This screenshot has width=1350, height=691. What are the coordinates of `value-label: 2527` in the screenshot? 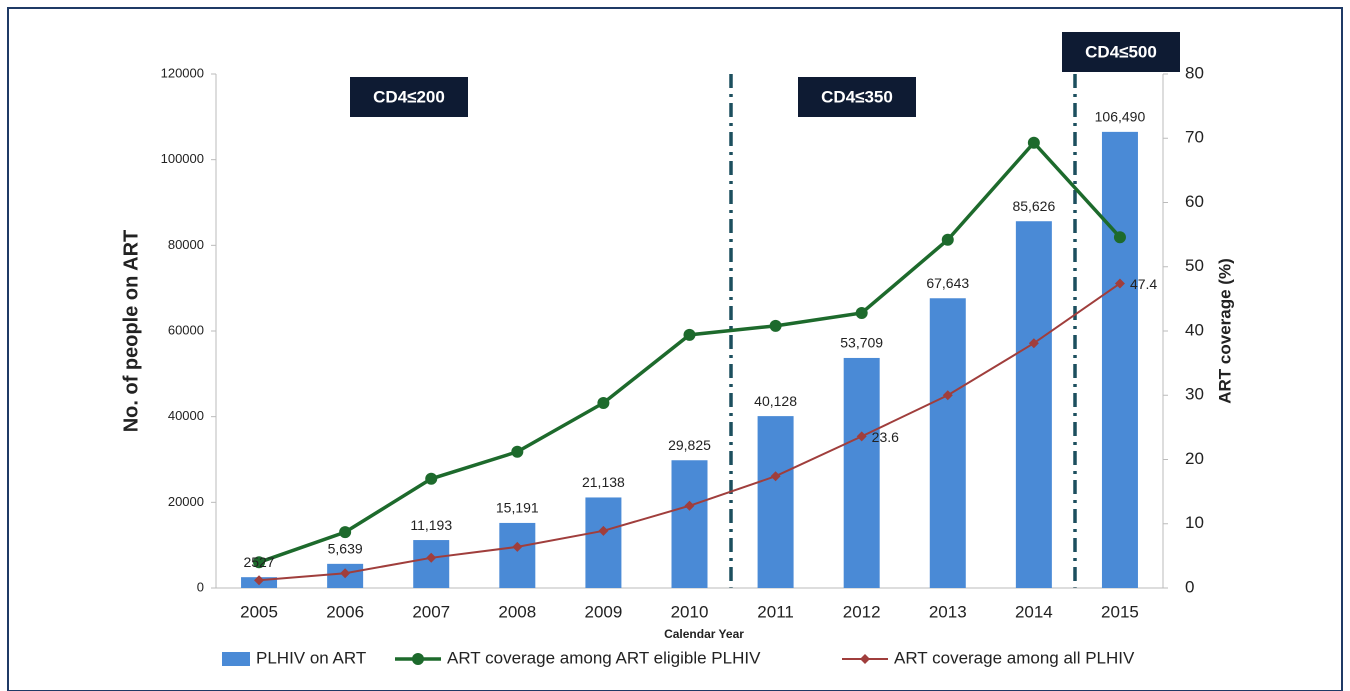 It's located at (258, 562).